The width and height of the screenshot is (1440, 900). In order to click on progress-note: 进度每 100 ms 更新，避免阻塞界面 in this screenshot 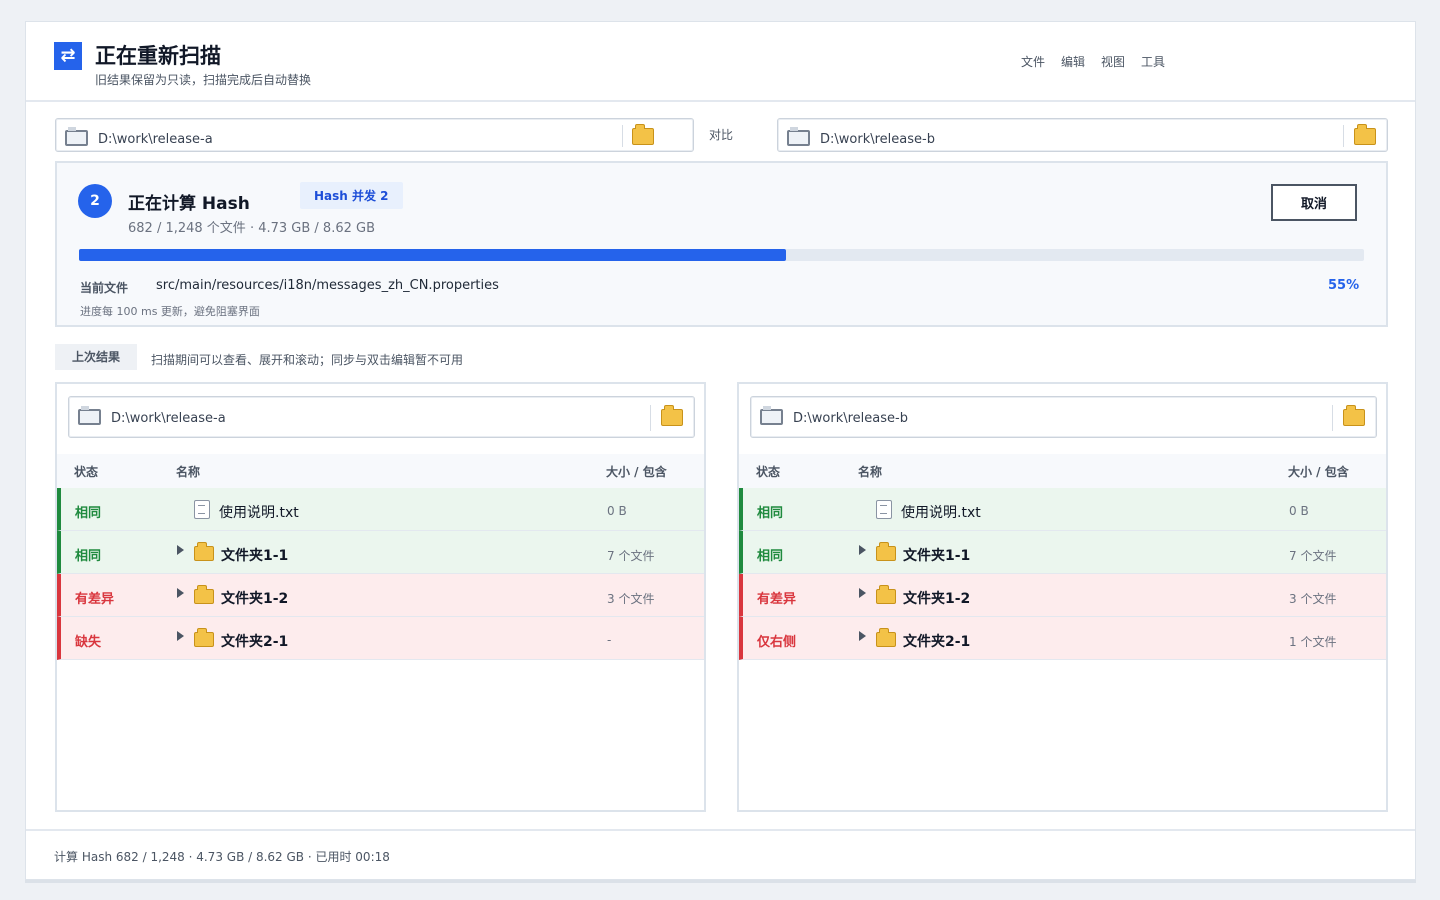, I will do `click(170, 311)`.